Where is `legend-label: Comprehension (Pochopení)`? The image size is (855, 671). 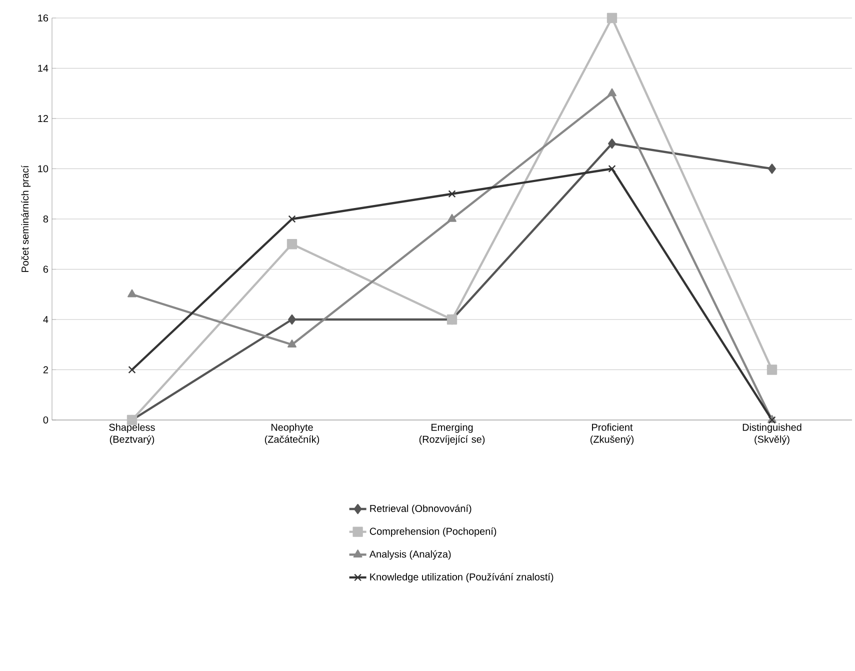
legend-label: Comprehension (Pochopení) is located at coordinates (433, 532).